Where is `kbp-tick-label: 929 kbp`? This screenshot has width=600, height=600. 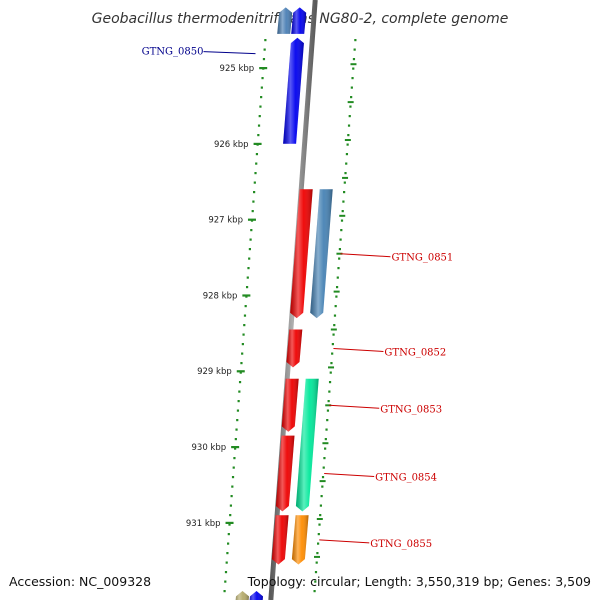
kbp-tick-label: 929 kbp is located at coordinates (214, 372).